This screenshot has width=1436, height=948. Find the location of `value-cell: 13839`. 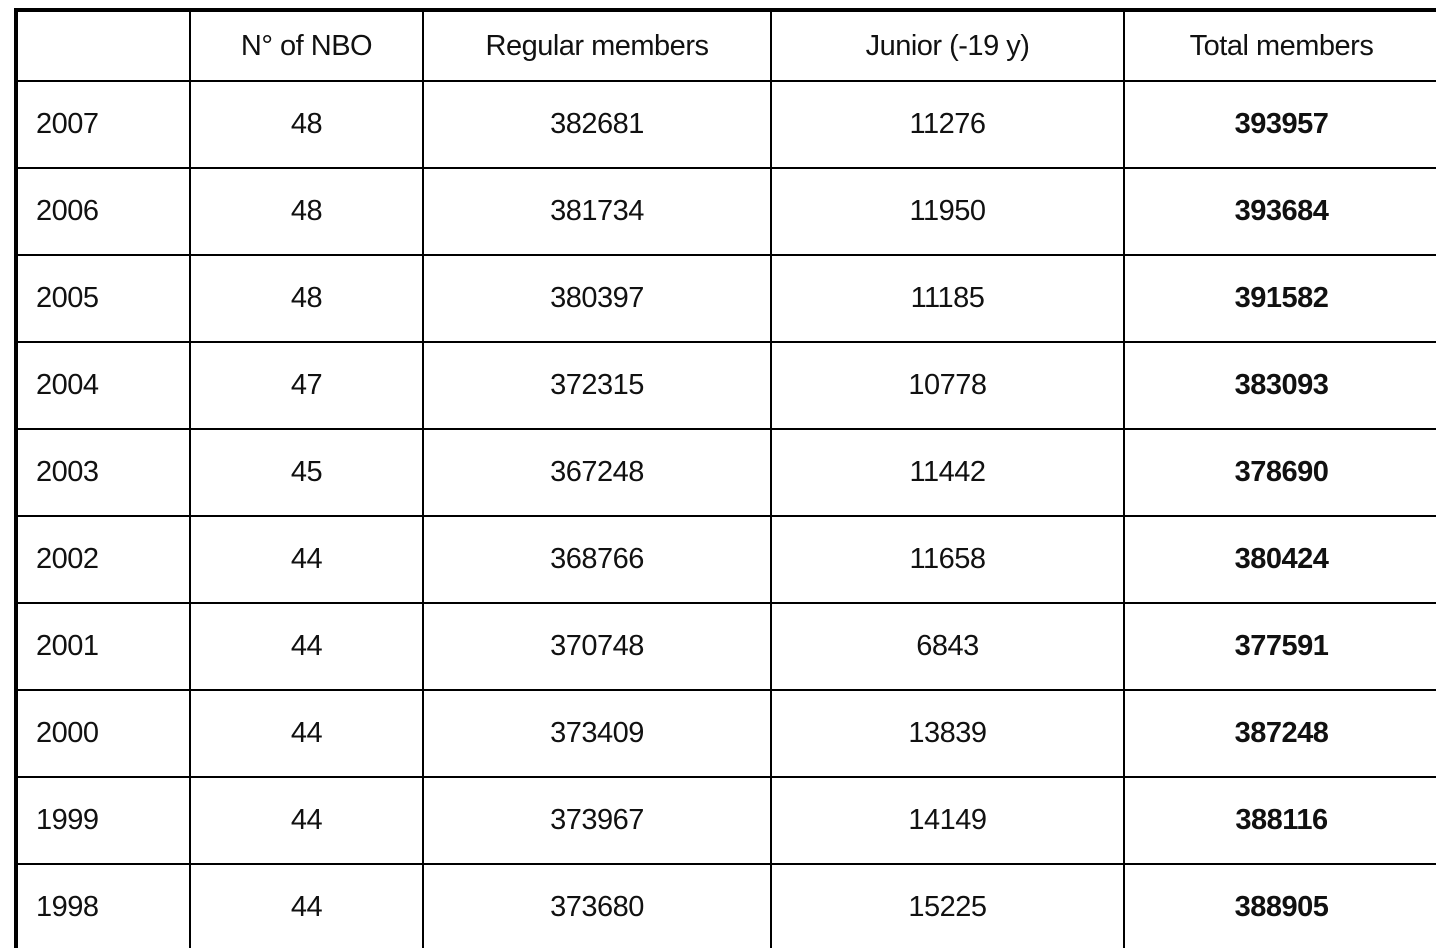

value-cell: 13839 is located at coordinates (947, 734).